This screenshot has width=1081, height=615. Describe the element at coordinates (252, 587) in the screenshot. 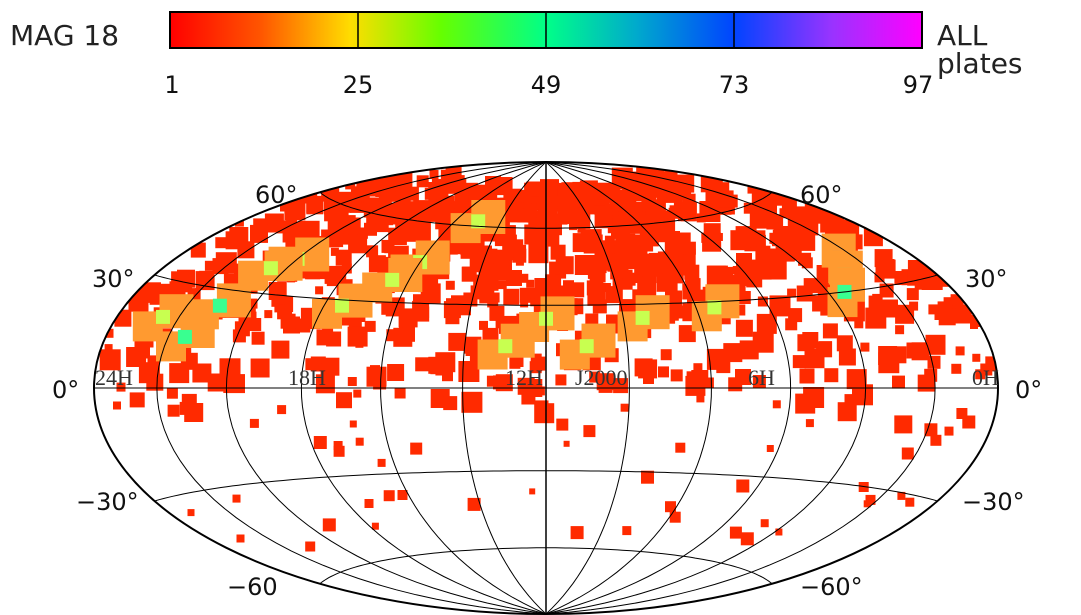

I see `dec-label-left-m60: −60` at that location.